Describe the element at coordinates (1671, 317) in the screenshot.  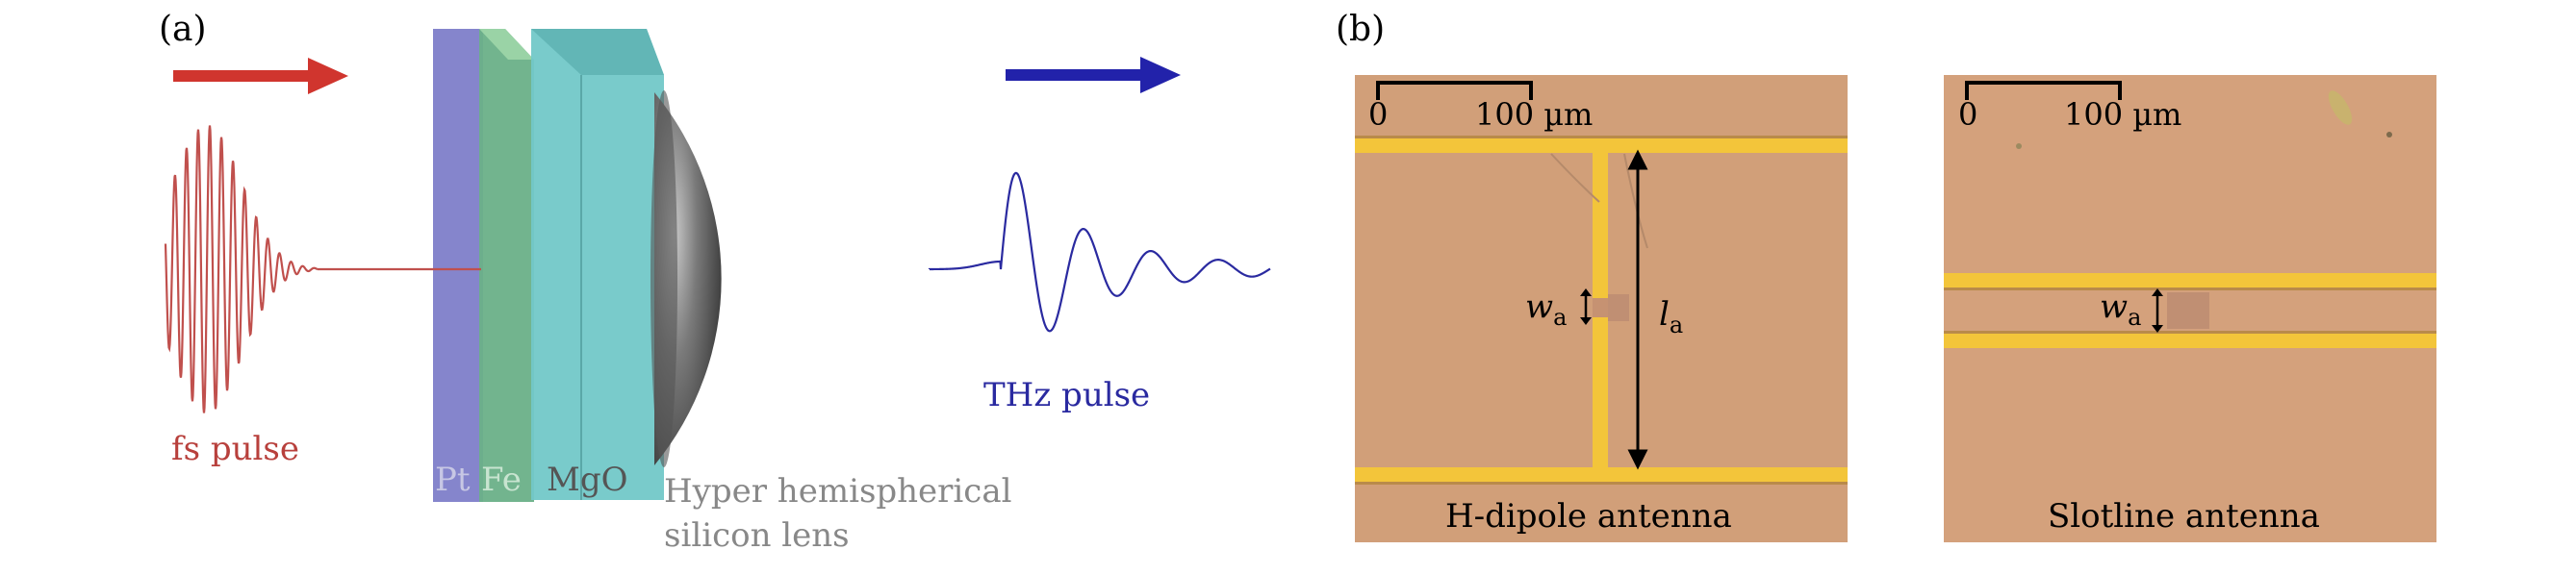
I see `h-dipole-l-label: la` at that location.